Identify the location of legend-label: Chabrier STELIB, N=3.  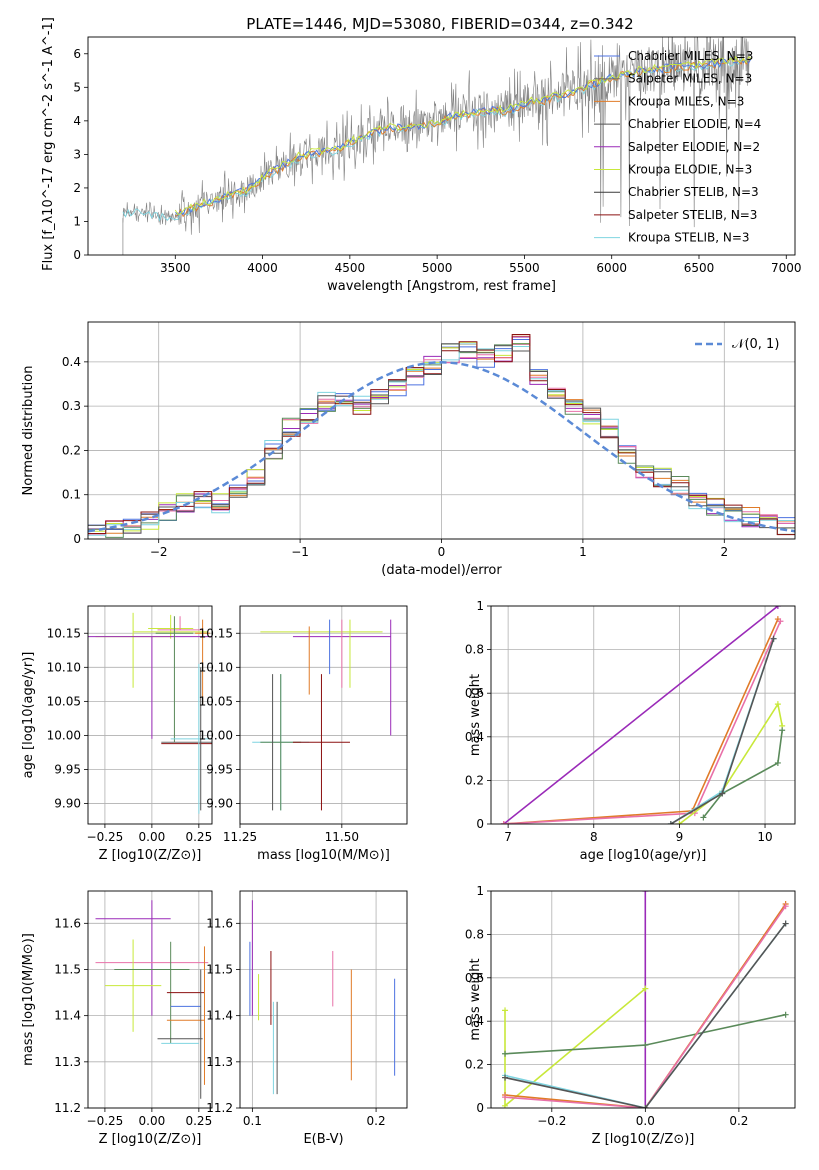
(693, 192).